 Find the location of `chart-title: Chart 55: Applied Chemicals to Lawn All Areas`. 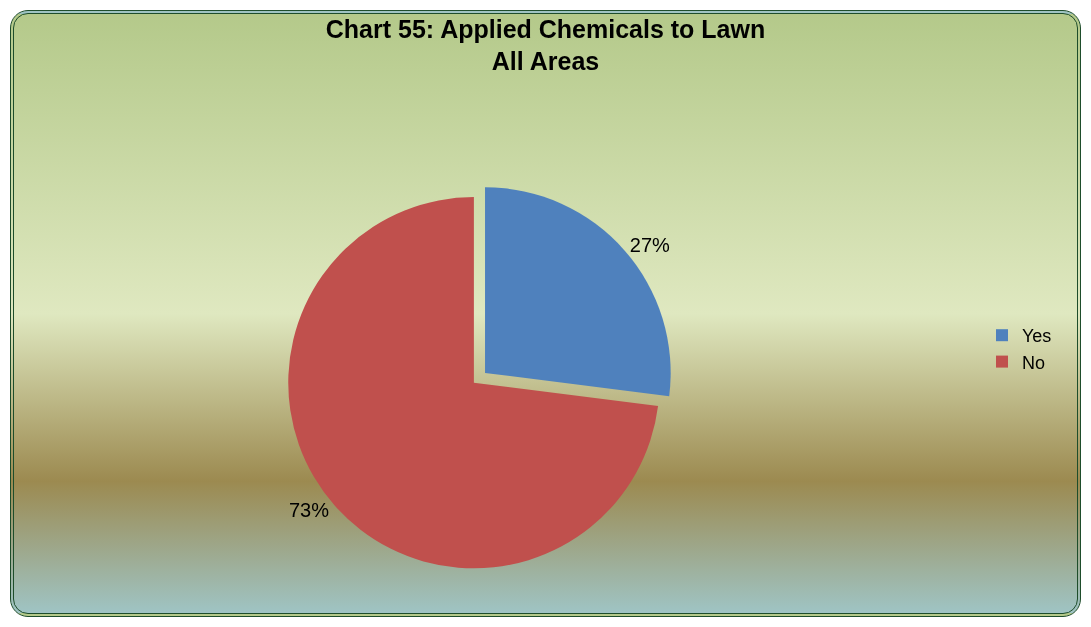

chart-title: Chart 55: Applied Chemicals to Lawn All Areas is located at coordinates (545, 45).